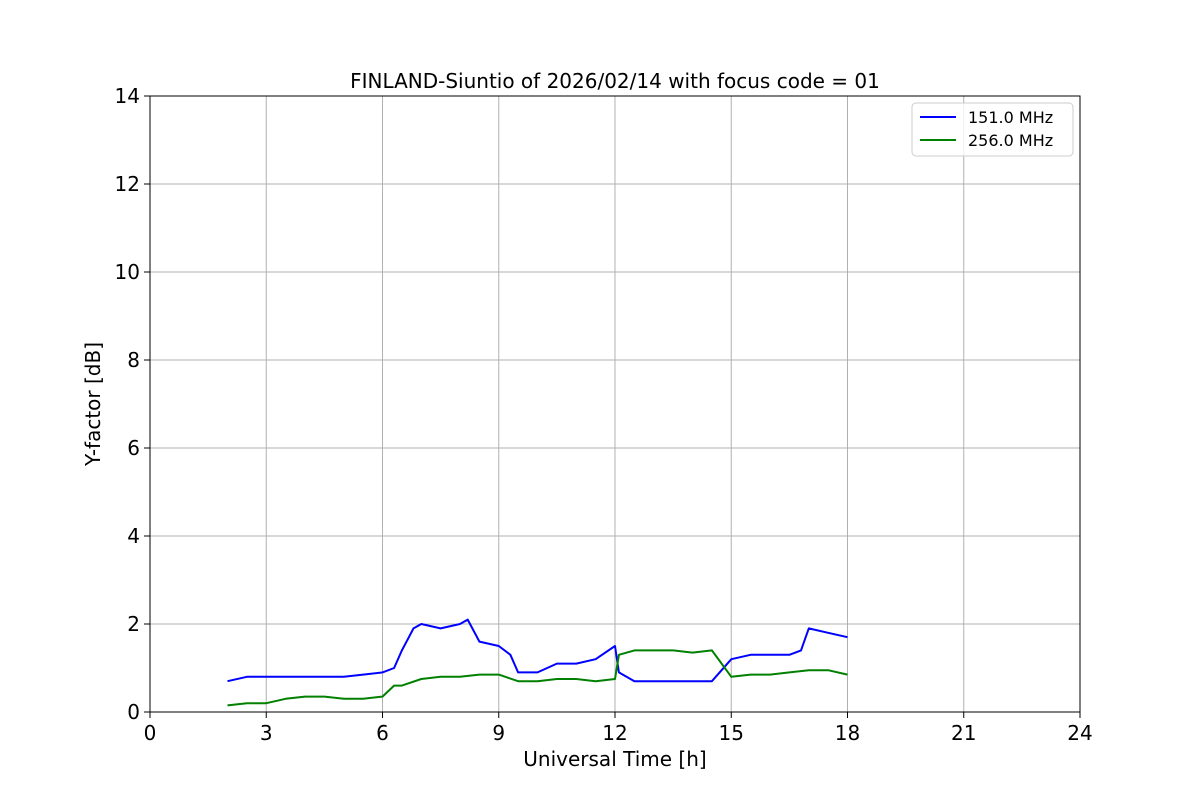 The image size is (1200, 800). What do you see at coordinates (133, 448) in the screenshot?
I see `y-tick-label: 6` at bounding box center [133, 448].